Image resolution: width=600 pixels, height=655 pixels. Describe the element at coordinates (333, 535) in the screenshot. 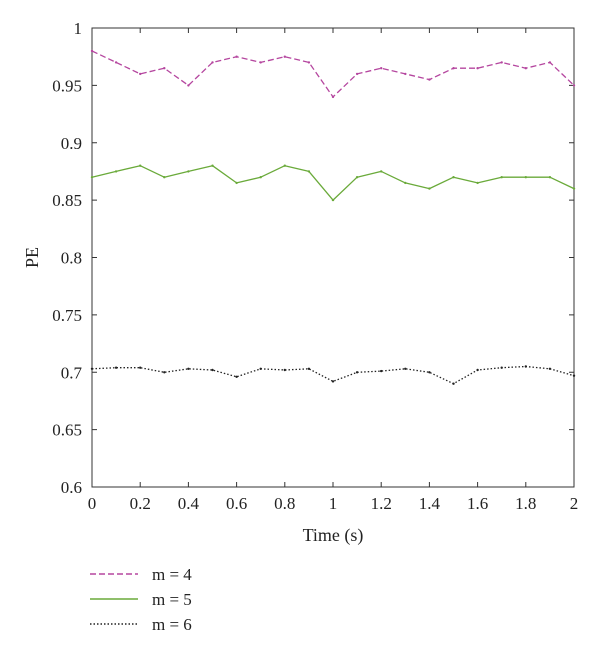

I see `x-axis-label: Time (s)` at that location.